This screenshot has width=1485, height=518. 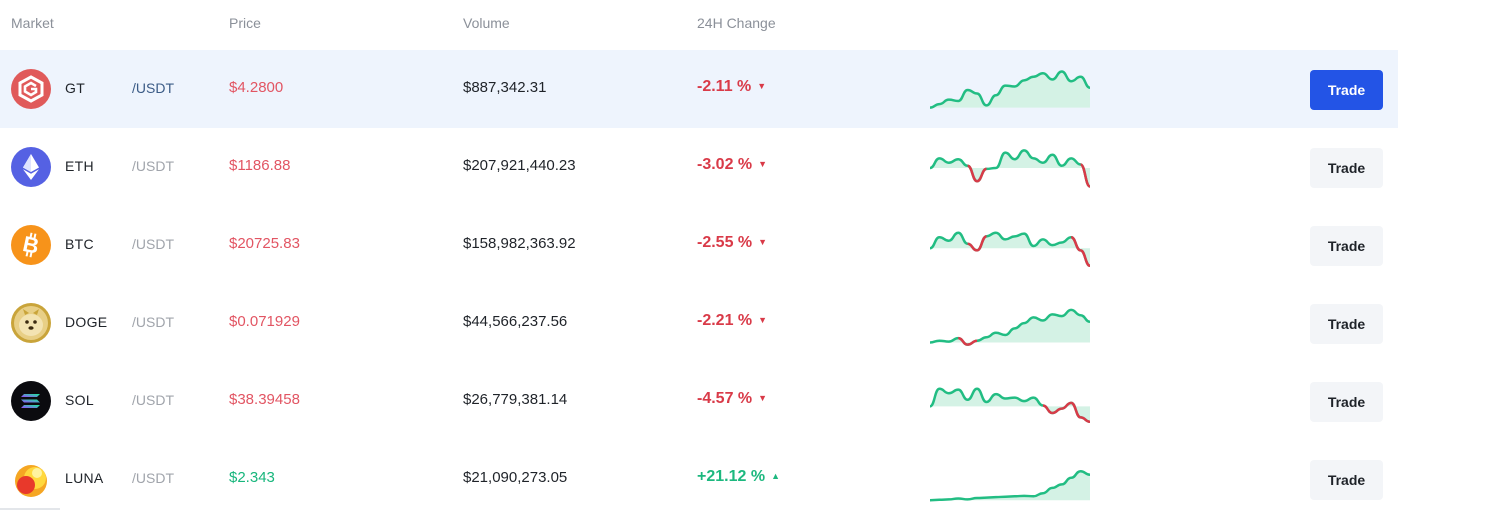 What do you see at coordinates (264, 243) in the screenshot?
I see `market-price: $20725.83` at bounding box center [264, 243].